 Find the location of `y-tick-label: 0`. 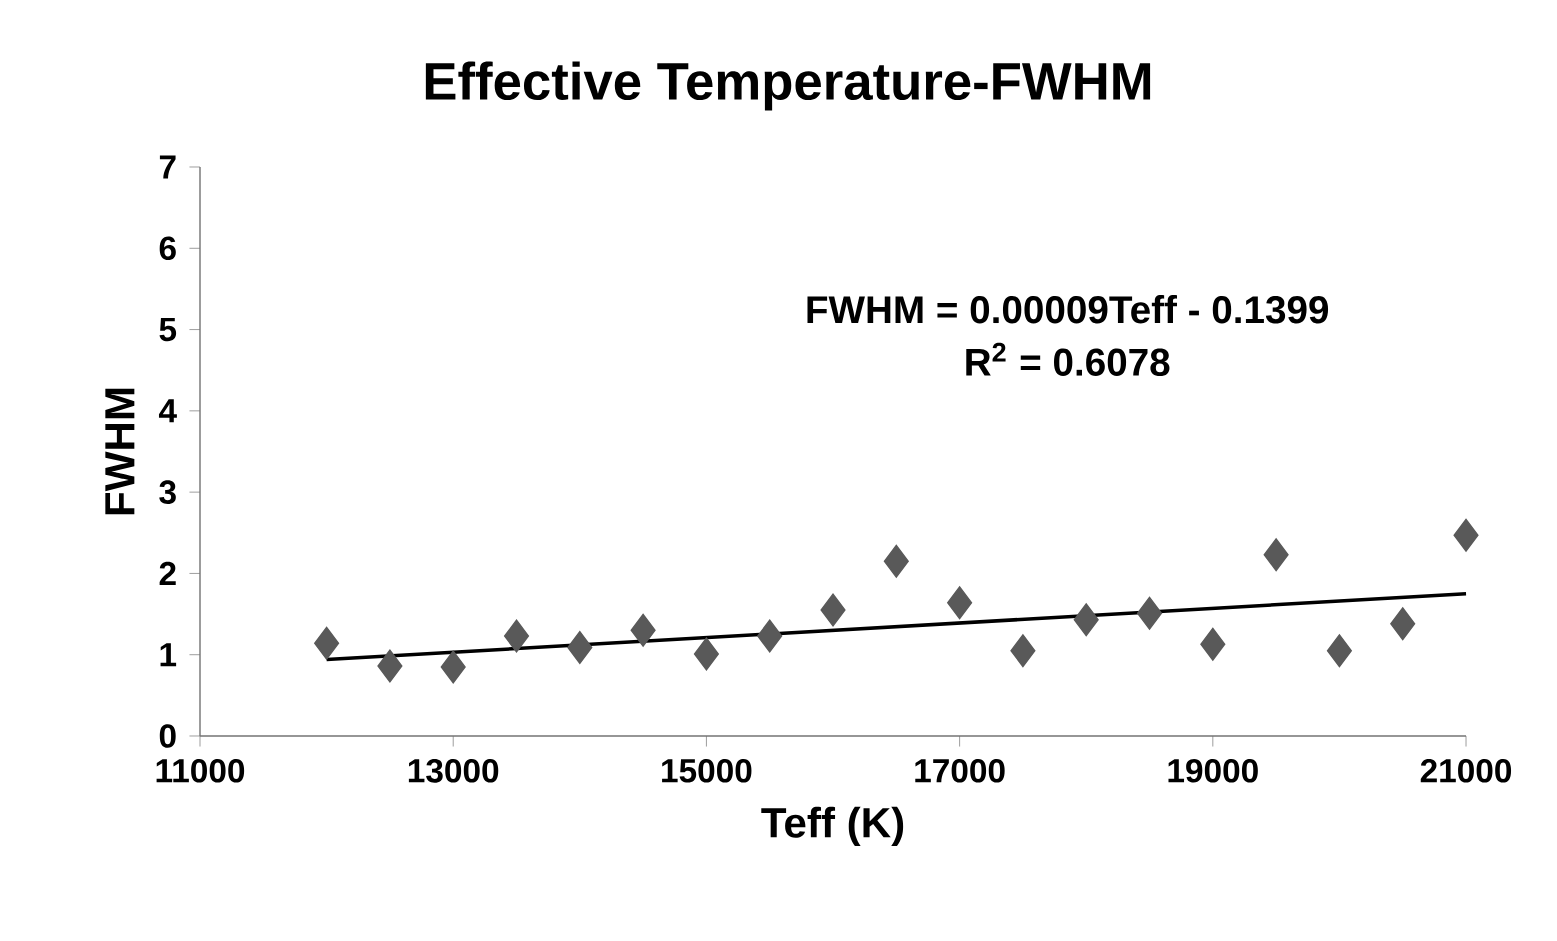

y-tick-label: 0 is located at coordinates (167, 736).